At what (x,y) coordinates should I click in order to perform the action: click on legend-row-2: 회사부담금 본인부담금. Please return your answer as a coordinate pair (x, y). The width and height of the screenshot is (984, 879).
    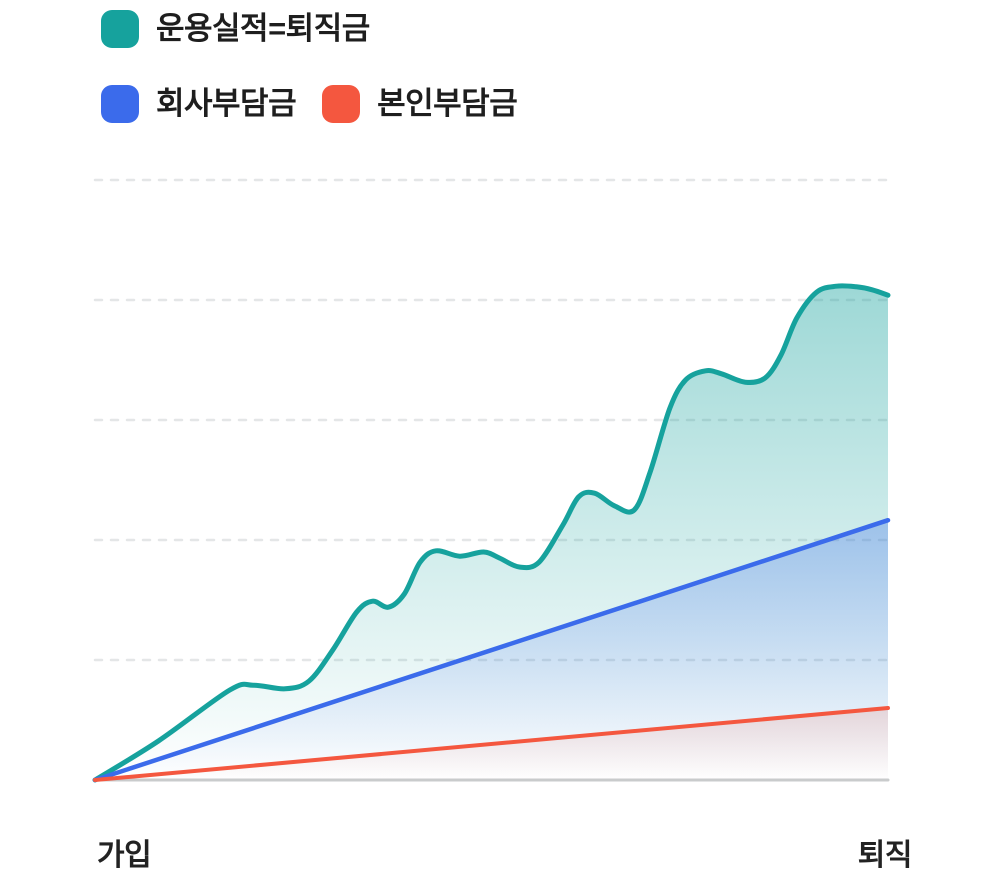
    Looking at the image, I should click on (309, 104).